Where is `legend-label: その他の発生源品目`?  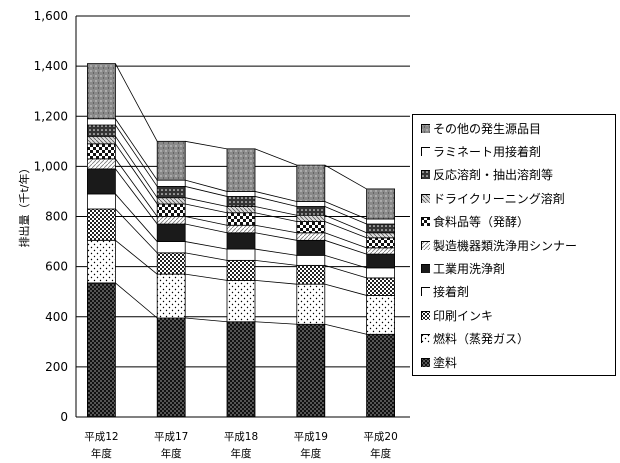 legend-label: その他の発生源品目 is located at coordinates (487, 128).